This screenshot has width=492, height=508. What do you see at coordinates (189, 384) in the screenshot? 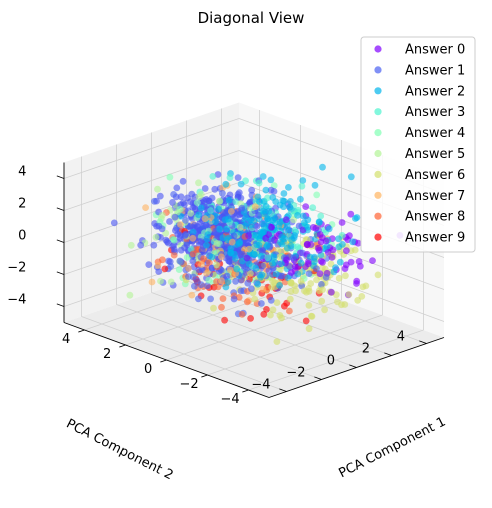
I see `x-tick-label: −2` at bounding box center [189, 384].